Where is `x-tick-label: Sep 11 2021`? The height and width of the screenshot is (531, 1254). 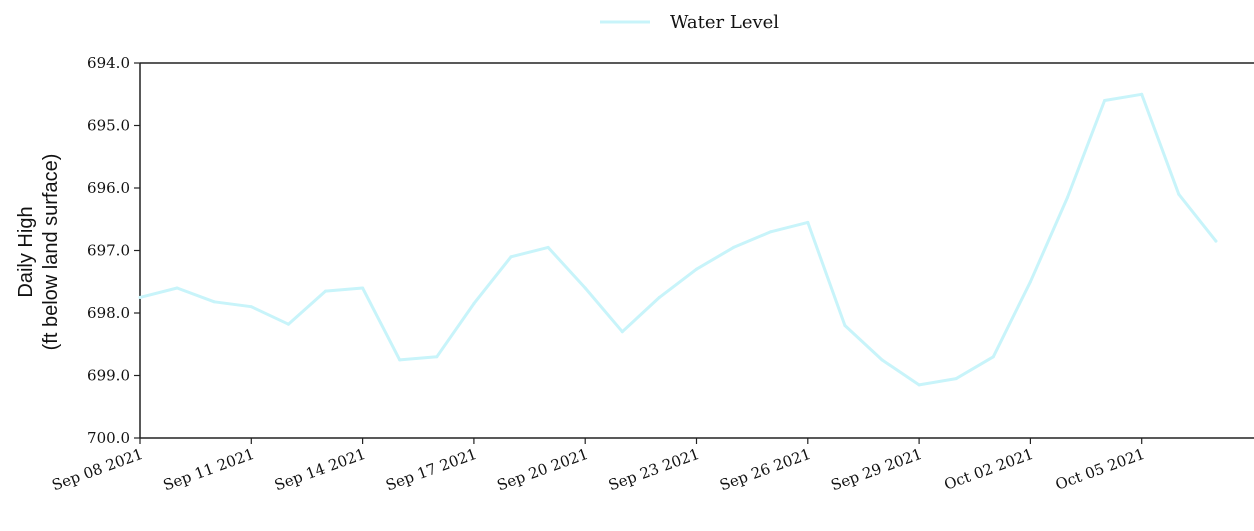
x-tick-label: Sep 11 2021 is located at coordinates (209, 470).